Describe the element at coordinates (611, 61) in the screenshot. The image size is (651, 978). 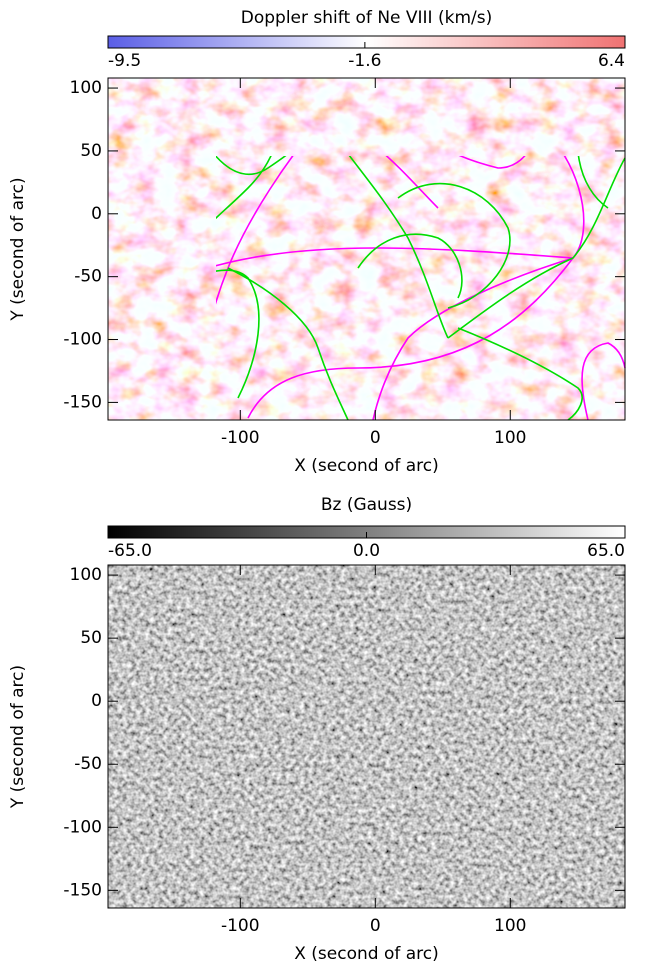
I see `colorbar-tick-label: 6.4` at that location.